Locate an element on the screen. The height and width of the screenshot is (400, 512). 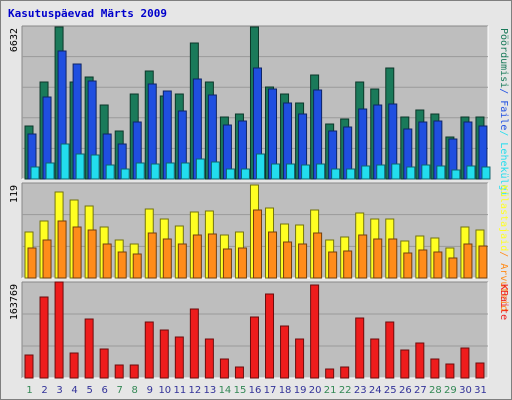
x-tick-day-14: 14 is located at coordinates (225, 390).